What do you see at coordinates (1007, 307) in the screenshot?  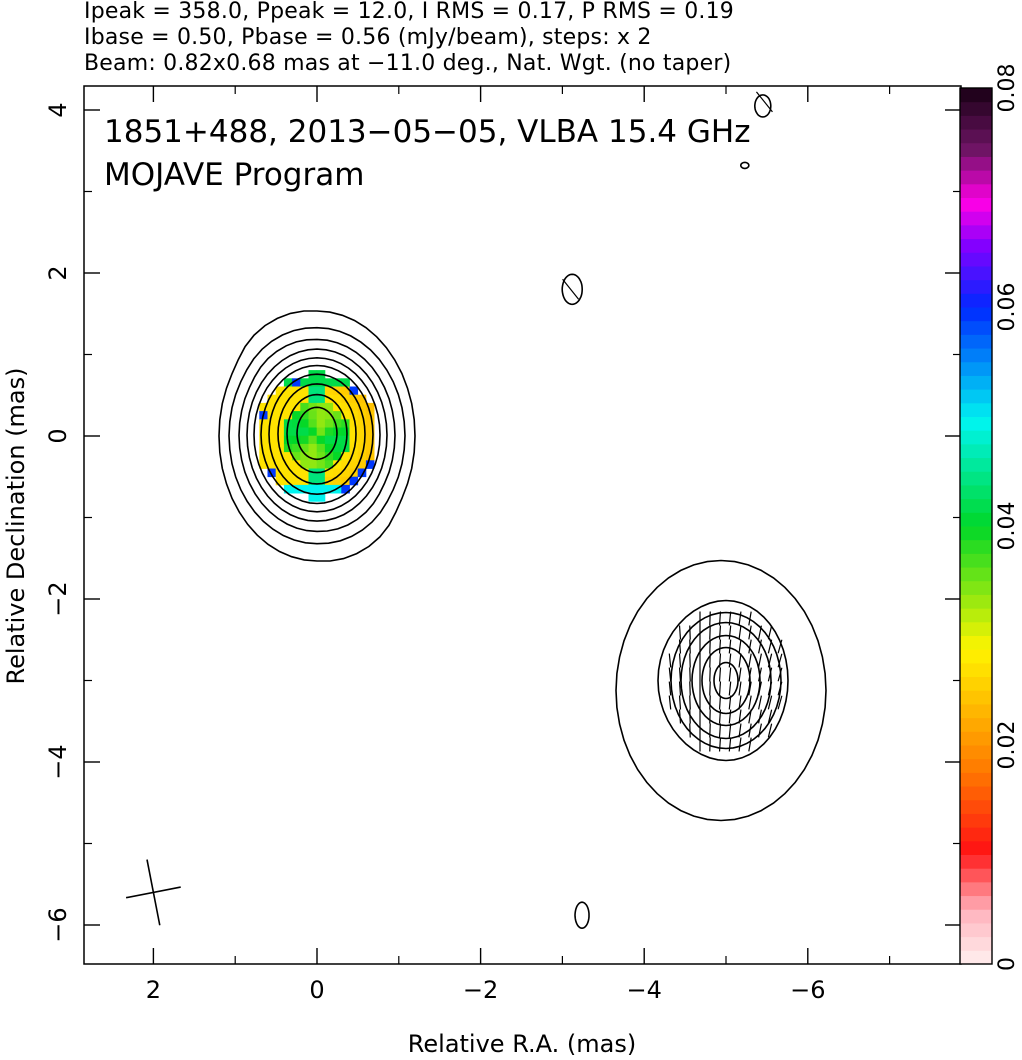 I see `colorbar-tick-label: 0.06` at bounding box center [1007, 307].